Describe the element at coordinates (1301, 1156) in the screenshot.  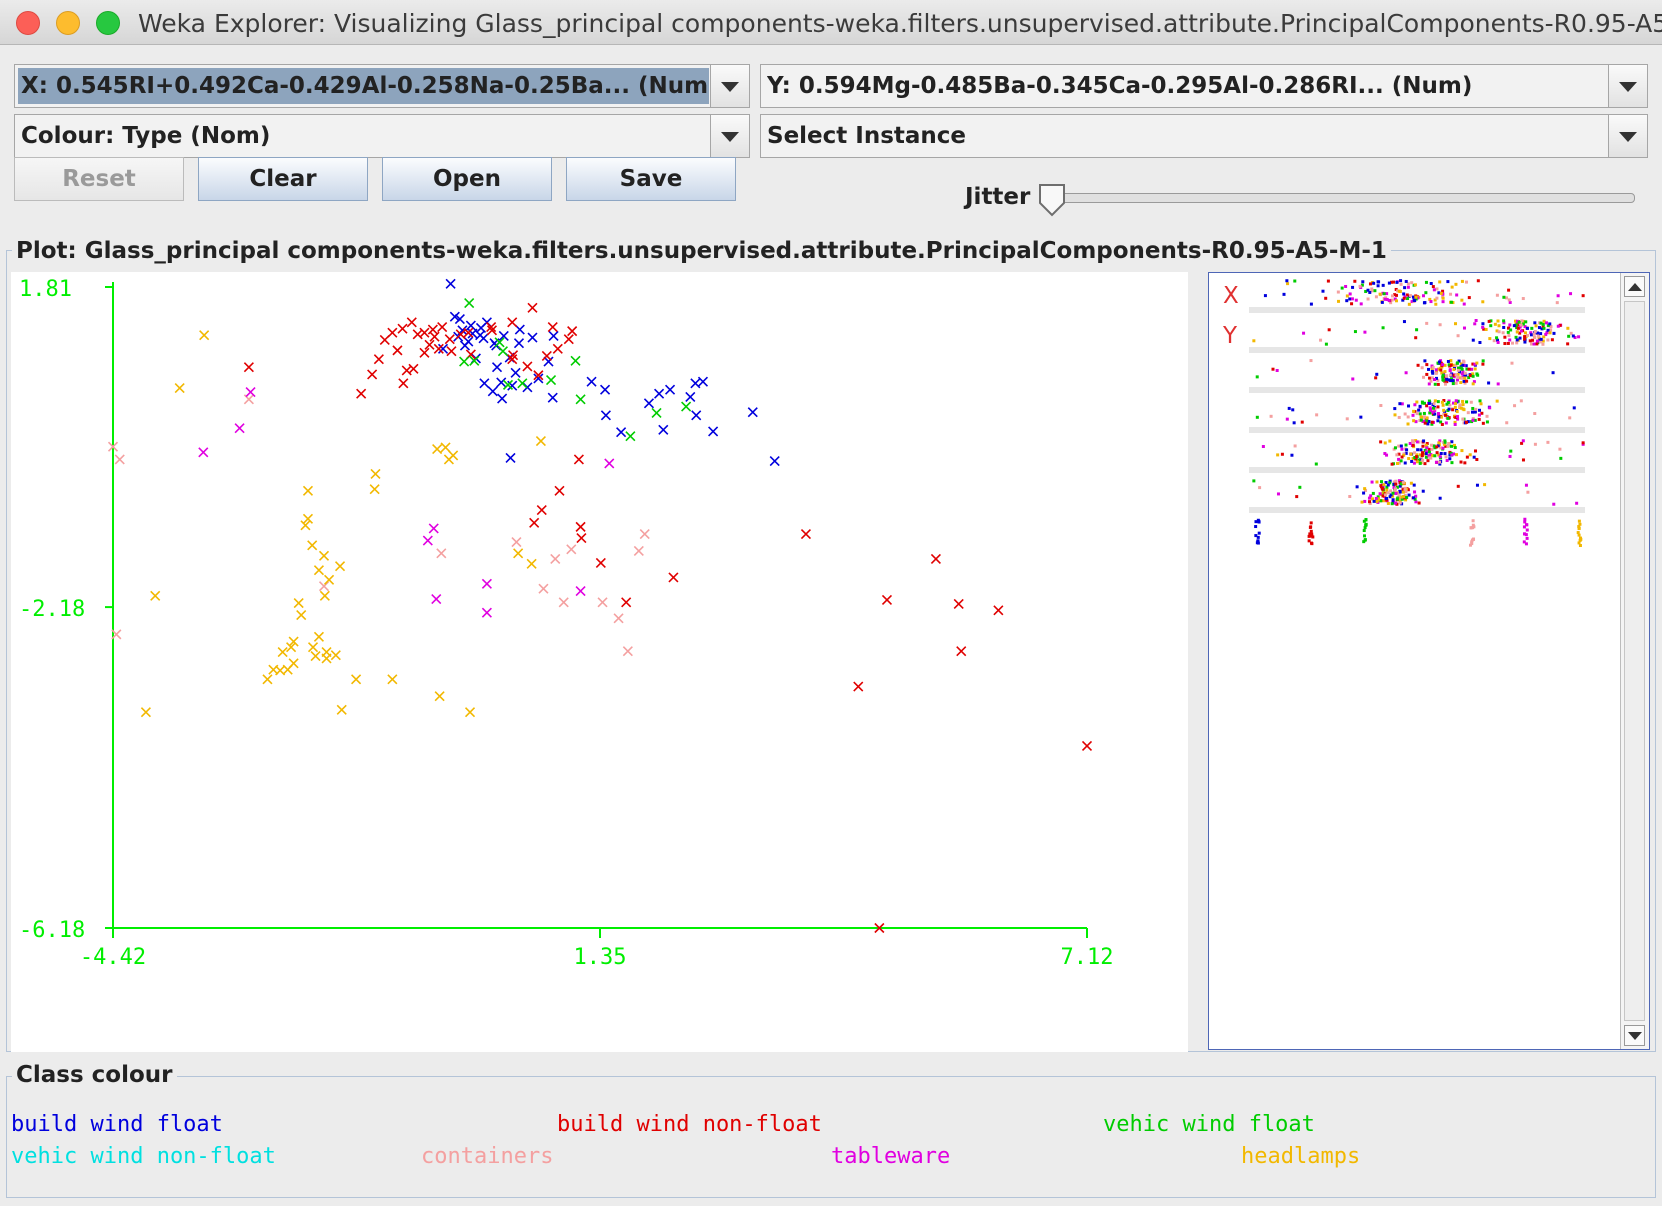
I see `class-legend-item: headlamps` at that location.